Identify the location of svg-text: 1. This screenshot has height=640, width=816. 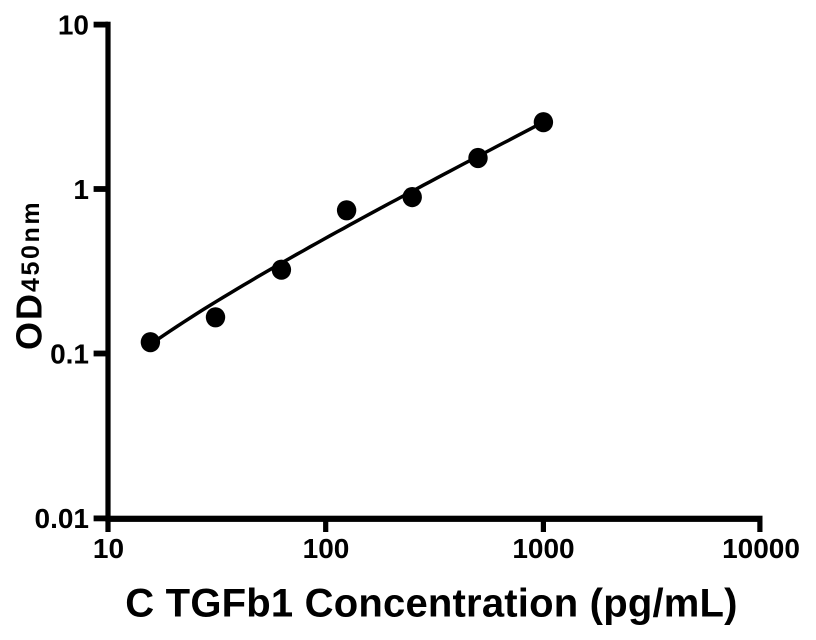
(81, 189).